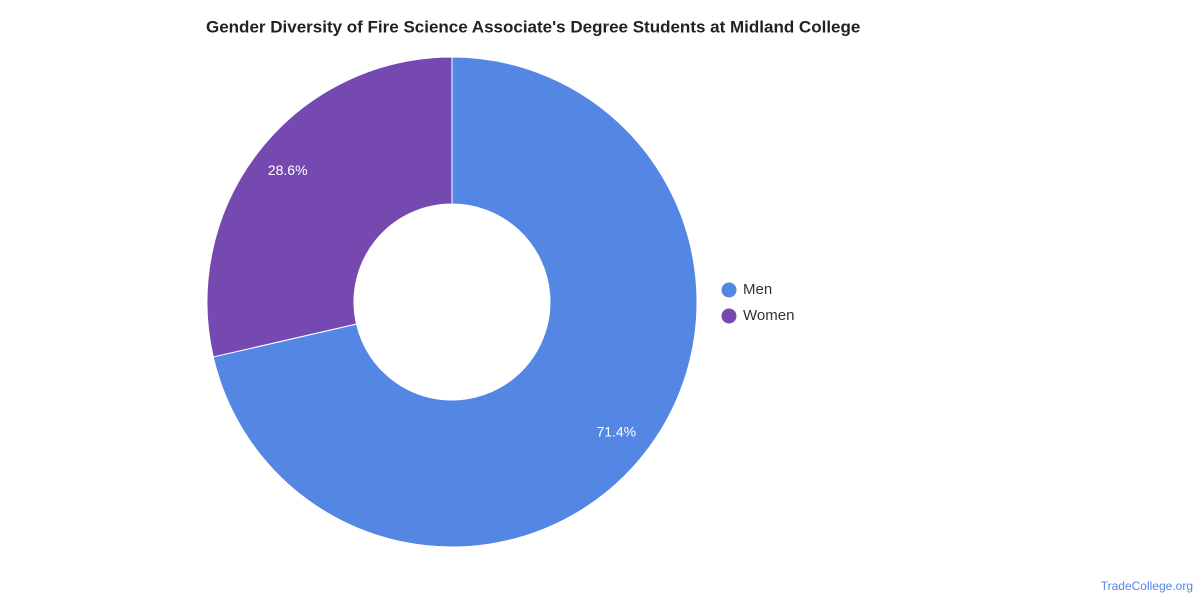 The image size is (1200, 600). Describe the element at coordinates (1147, 586) in the screenshot. I see `source-link: TradeCollege.org` at that location.